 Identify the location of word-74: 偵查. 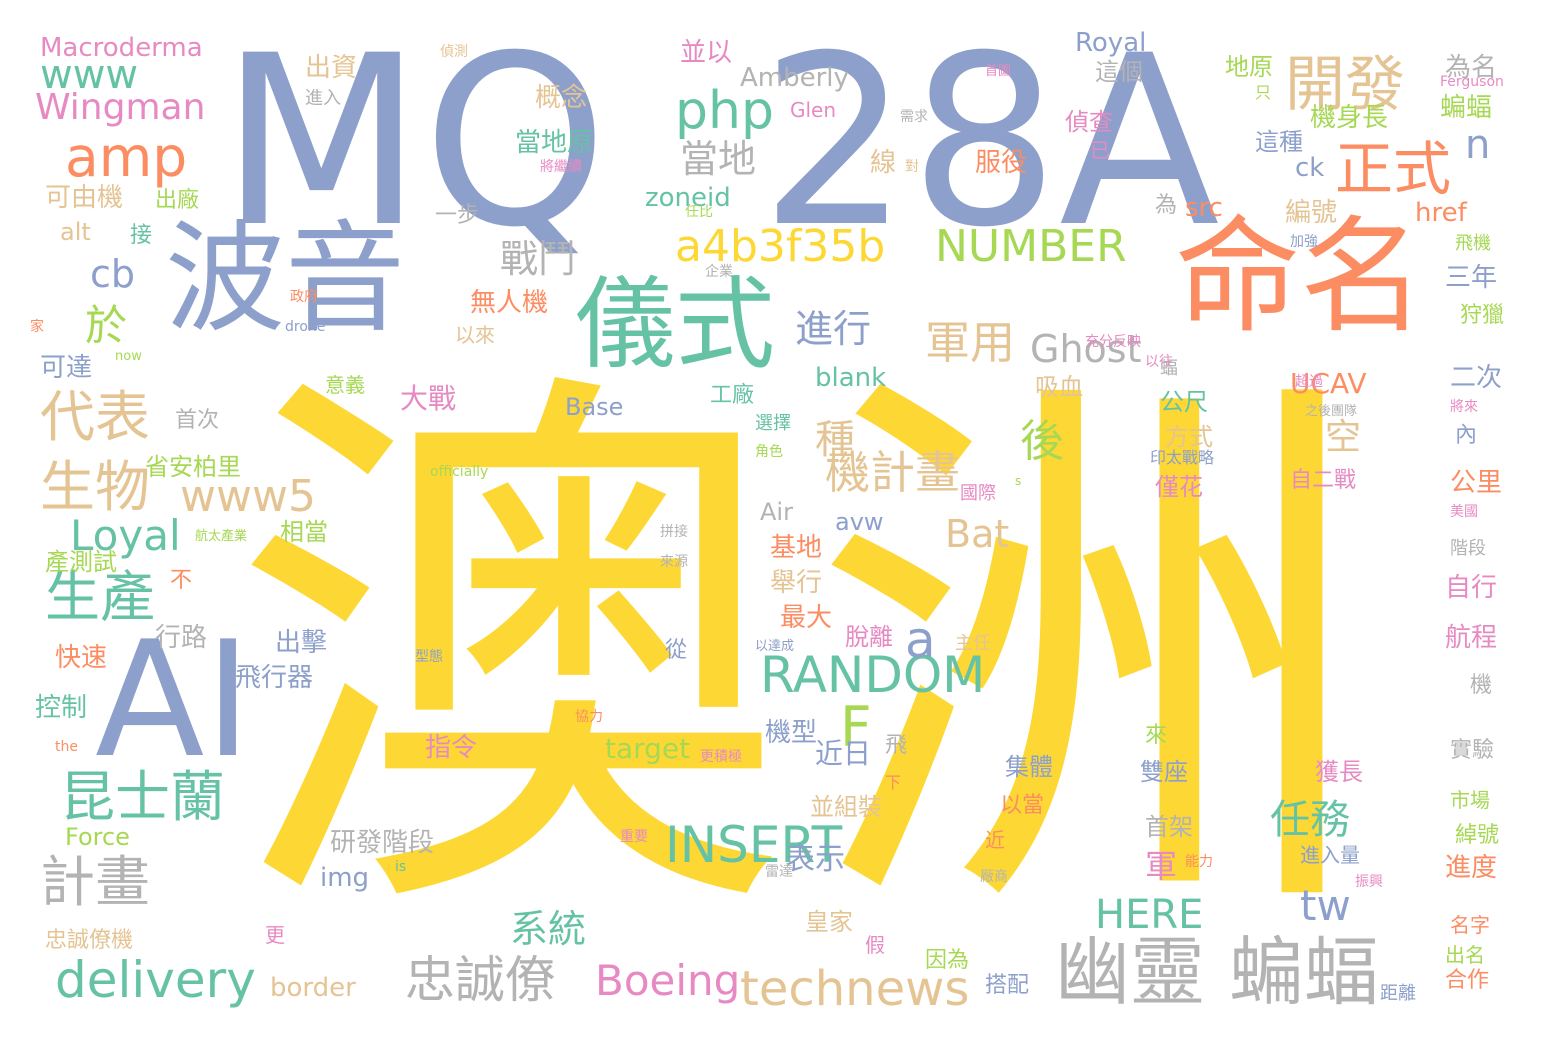
(1089, 122).